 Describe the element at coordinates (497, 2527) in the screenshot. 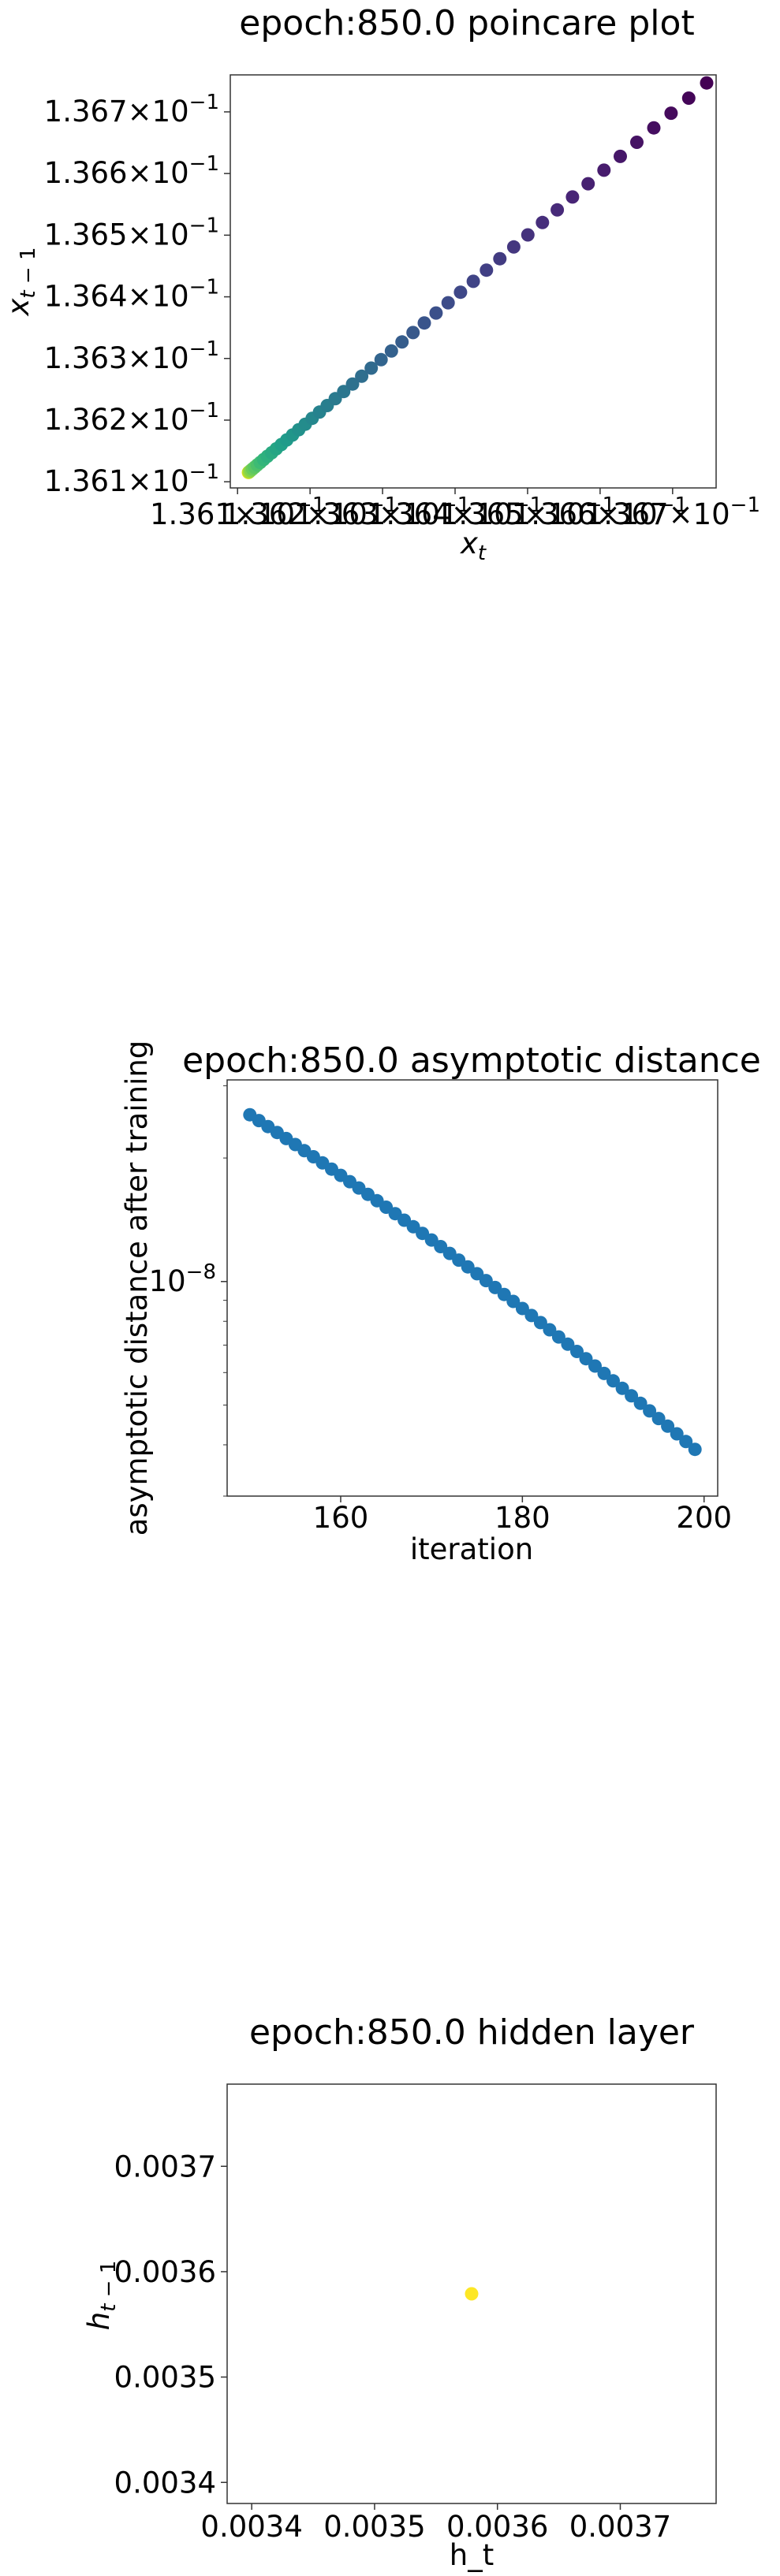

I see `hidden-x-tick-label: 0.0036` at that location.